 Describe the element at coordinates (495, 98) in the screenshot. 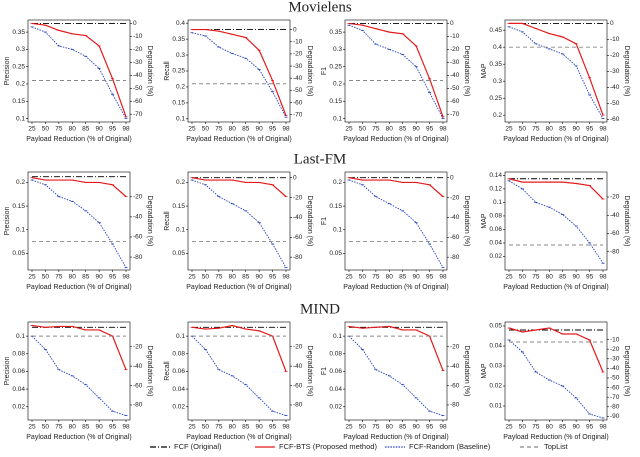

I see `y-tick-label: 0.25` at that location.